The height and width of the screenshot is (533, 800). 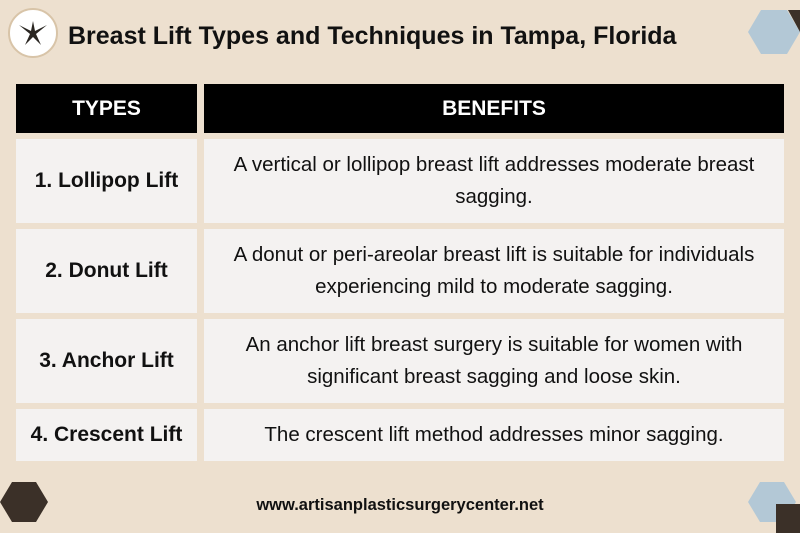 I want to click on type-cell: 3. Anchor Lift, so click(x=106, y=361).